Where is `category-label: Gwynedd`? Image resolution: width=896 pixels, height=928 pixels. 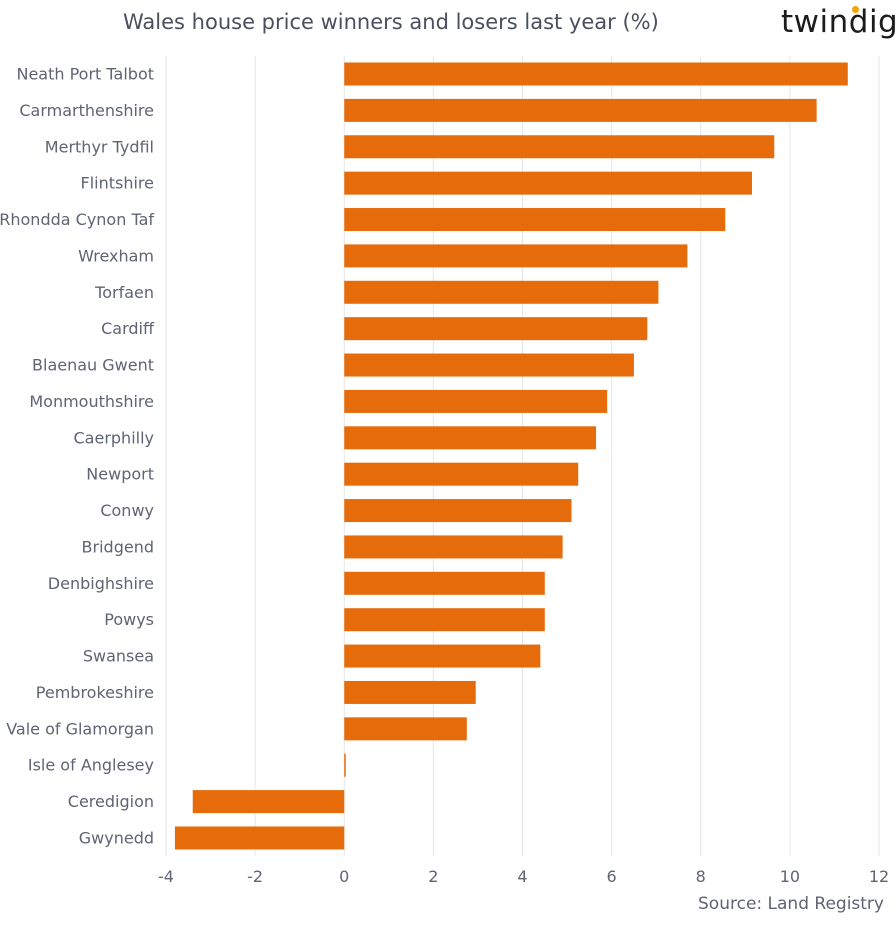
category-label: Gwynedd is located at coordinates (116, 837).